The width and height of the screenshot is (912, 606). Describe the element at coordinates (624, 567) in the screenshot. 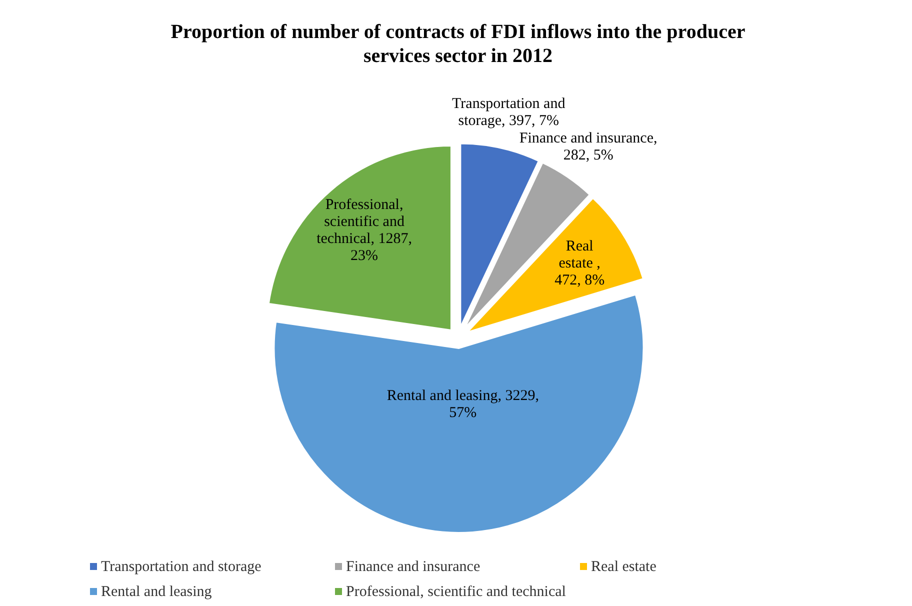

I see `legend-label: Real estate` at that location.